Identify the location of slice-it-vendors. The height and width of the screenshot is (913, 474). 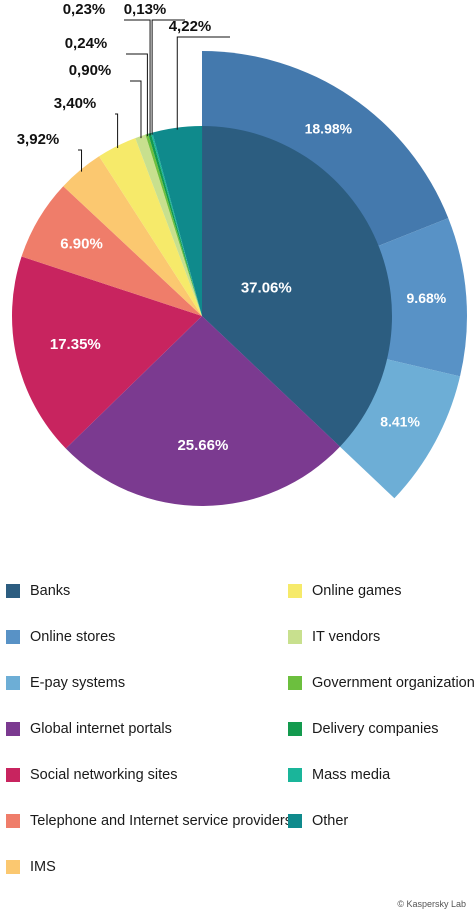
(168, 225).